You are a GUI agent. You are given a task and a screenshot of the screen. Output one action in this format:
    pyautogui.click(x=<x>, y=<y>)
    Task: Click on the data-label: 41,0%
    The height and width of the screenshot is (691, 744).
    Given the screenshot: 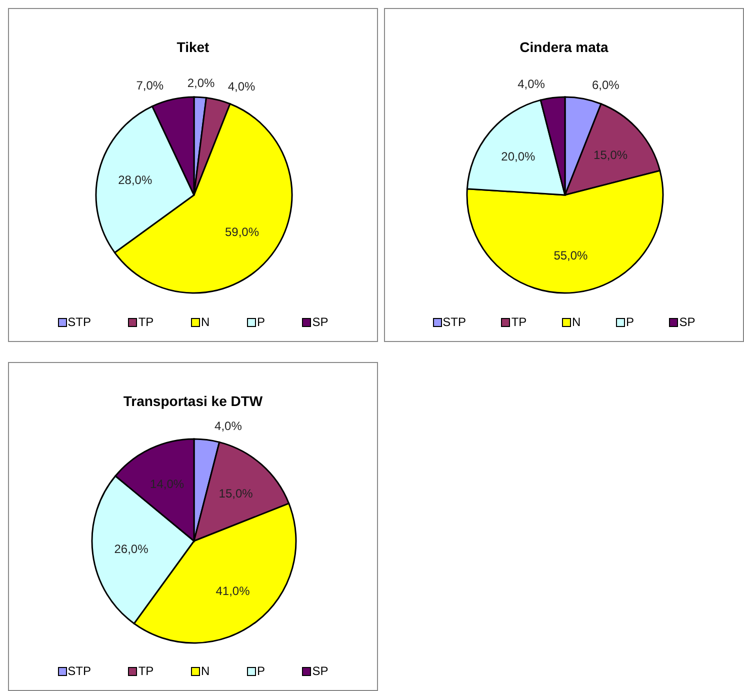 What is the action you would take?
    pyautogui.click(x=233, y=591)
    